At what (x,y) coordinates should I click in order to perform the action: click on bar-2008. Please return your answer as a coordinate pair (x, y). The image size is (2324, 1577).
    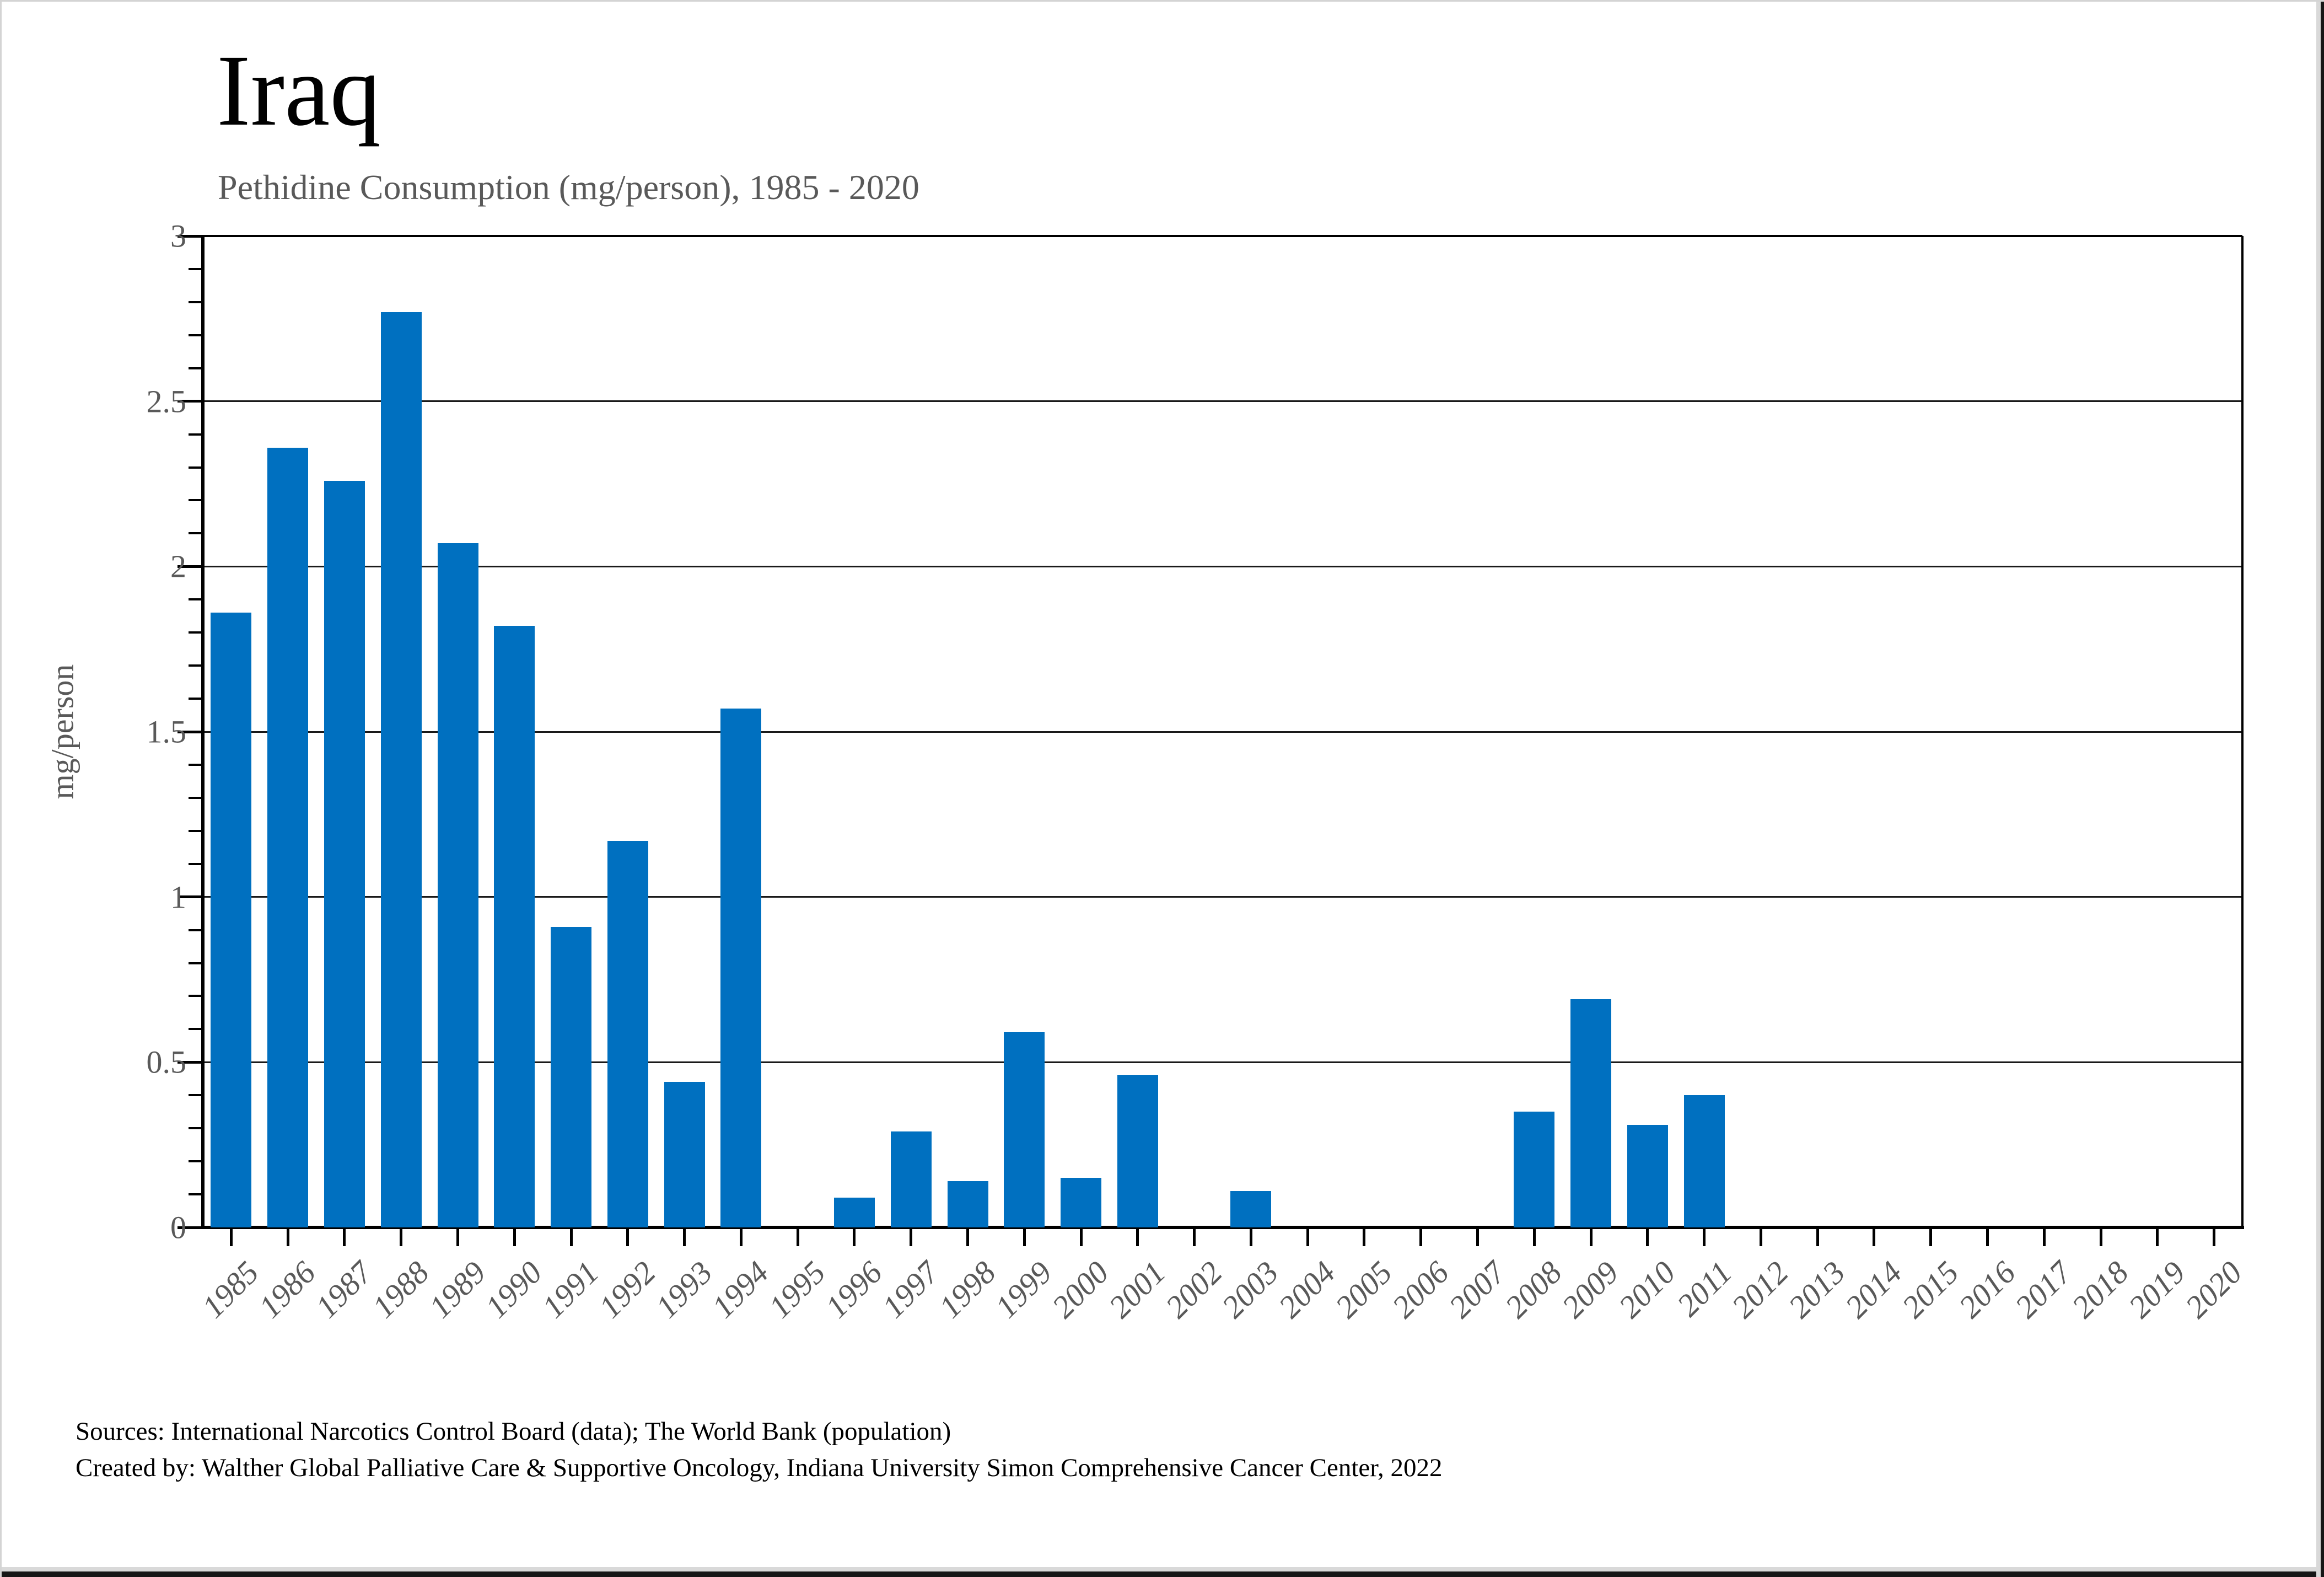
    Looking at the image, I should click on (1534, 1169).